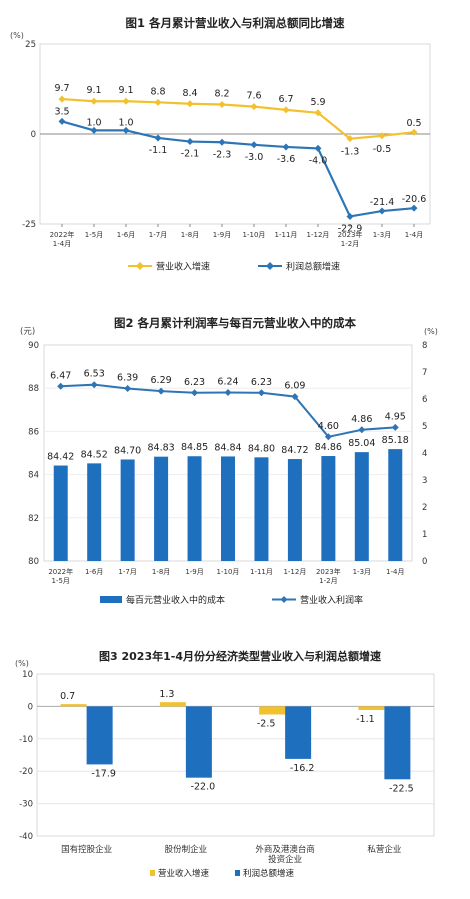 This screenshot has width=470, height=899. Describe the element at coordinates (254, 157) in the screenshot. I see `chart1-profit-data-label: -3.0` at that location.